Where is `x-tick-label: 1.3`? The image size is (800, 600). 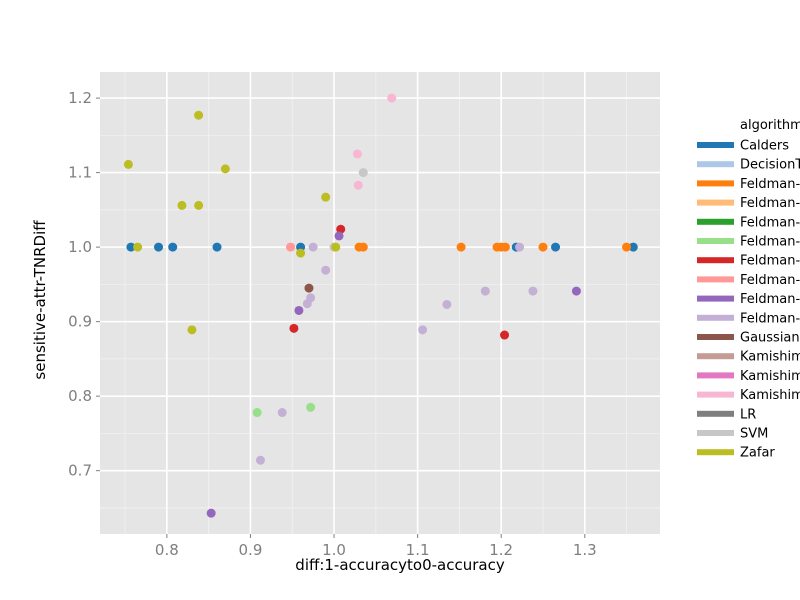 x-tick-label: 1.3 is located at coordinates (585, 550).